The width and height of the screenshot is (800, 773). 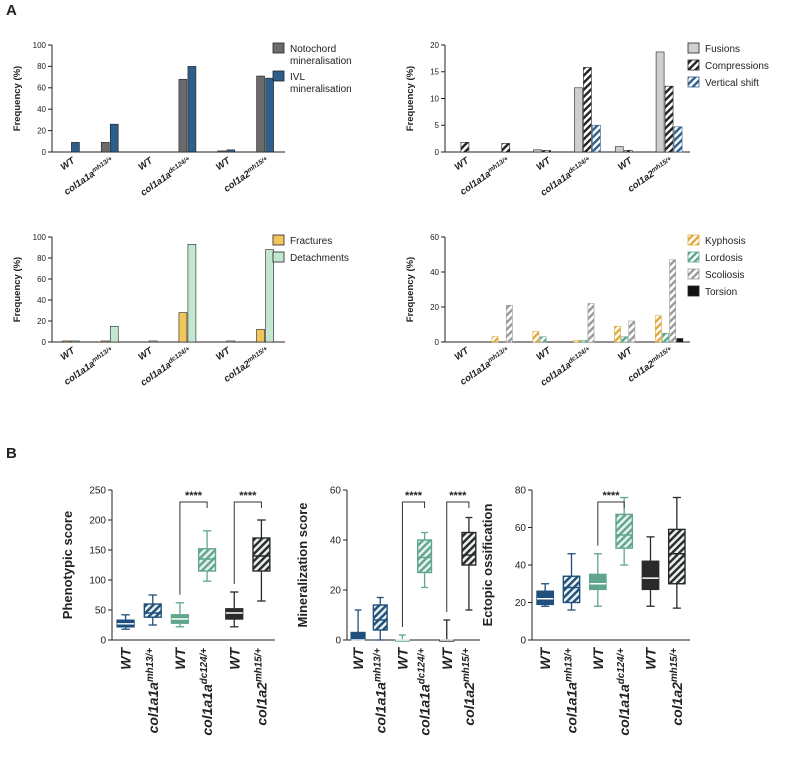 I want to click on legend-label: Fusions, so click(x=722, y=49).